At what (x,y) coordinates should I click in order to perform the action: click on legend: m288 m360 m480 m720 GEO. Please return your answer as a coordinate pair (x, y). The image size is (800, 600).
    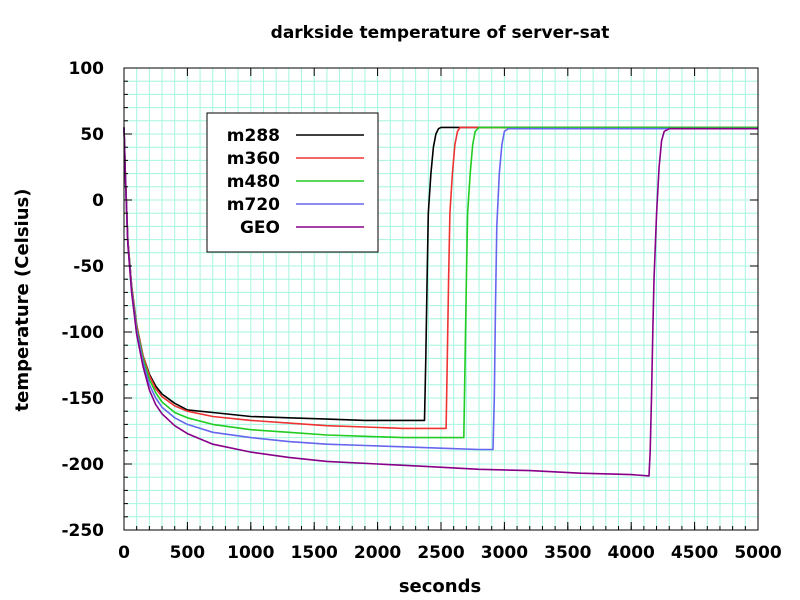
    Looking at the image, I should click on (292, 182).